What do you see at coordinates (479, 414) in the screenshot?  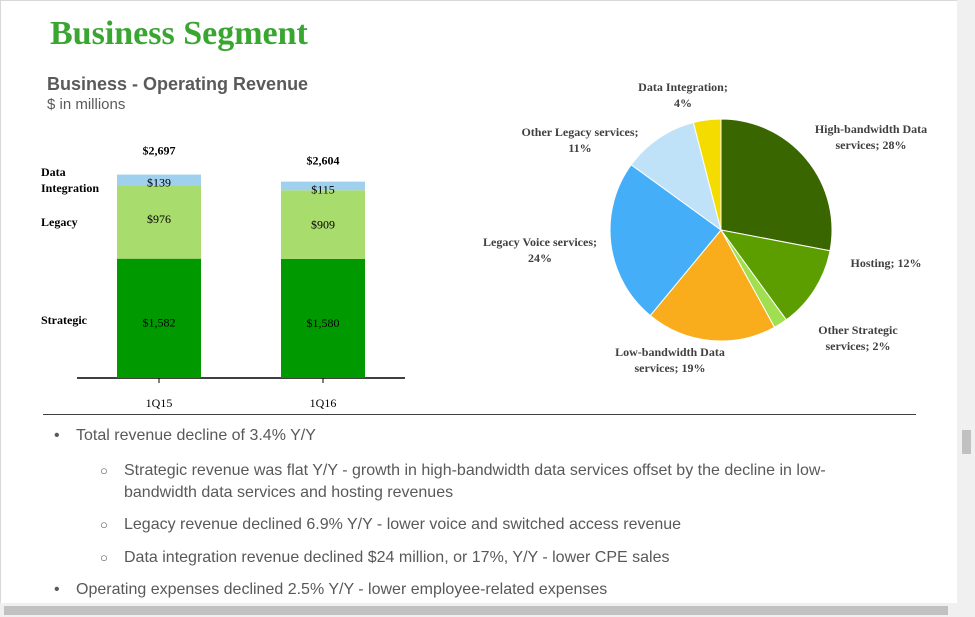 I see `section-divider` at bounding box center [479, 414].